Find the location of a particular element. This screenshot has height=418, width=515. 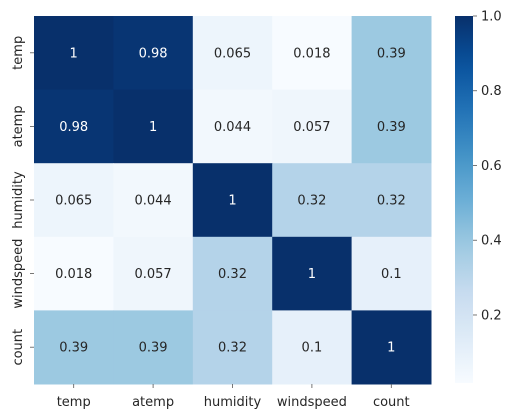

heatmap-cell-windspeed-windspeed is located at coordinates (312, 273).